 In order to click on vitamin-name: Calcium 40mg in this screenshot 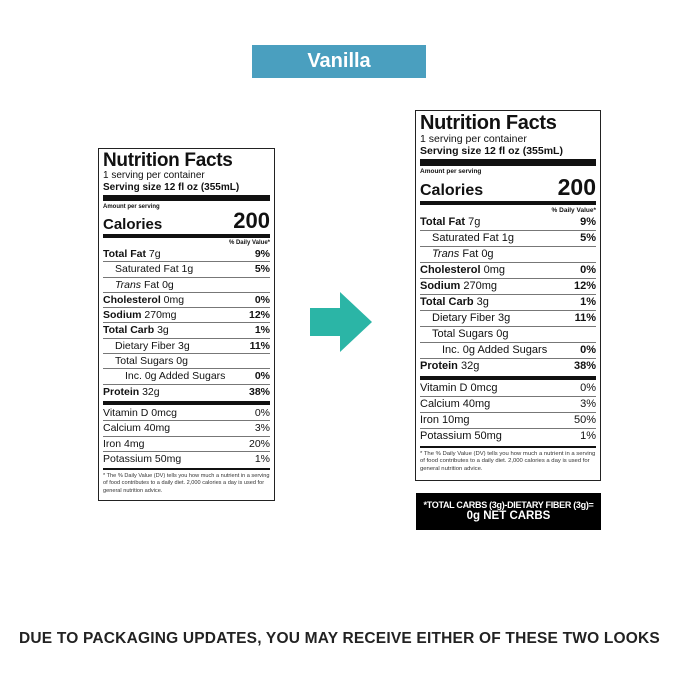, I will do `click(137, 428)`.